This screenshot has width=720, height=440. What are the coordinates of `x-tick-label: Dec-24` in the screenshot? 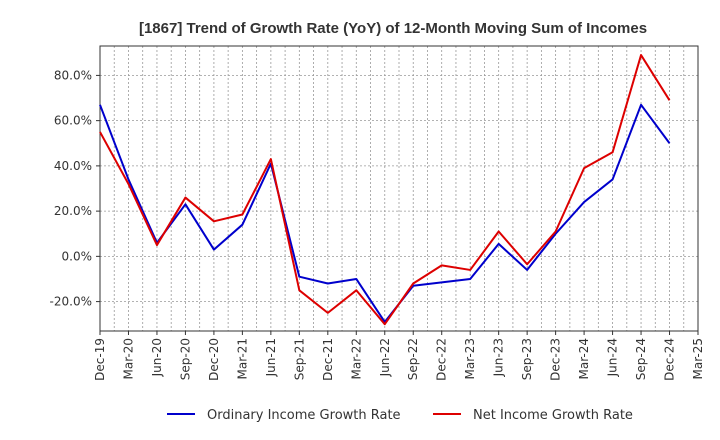 It's located at (670, 359).